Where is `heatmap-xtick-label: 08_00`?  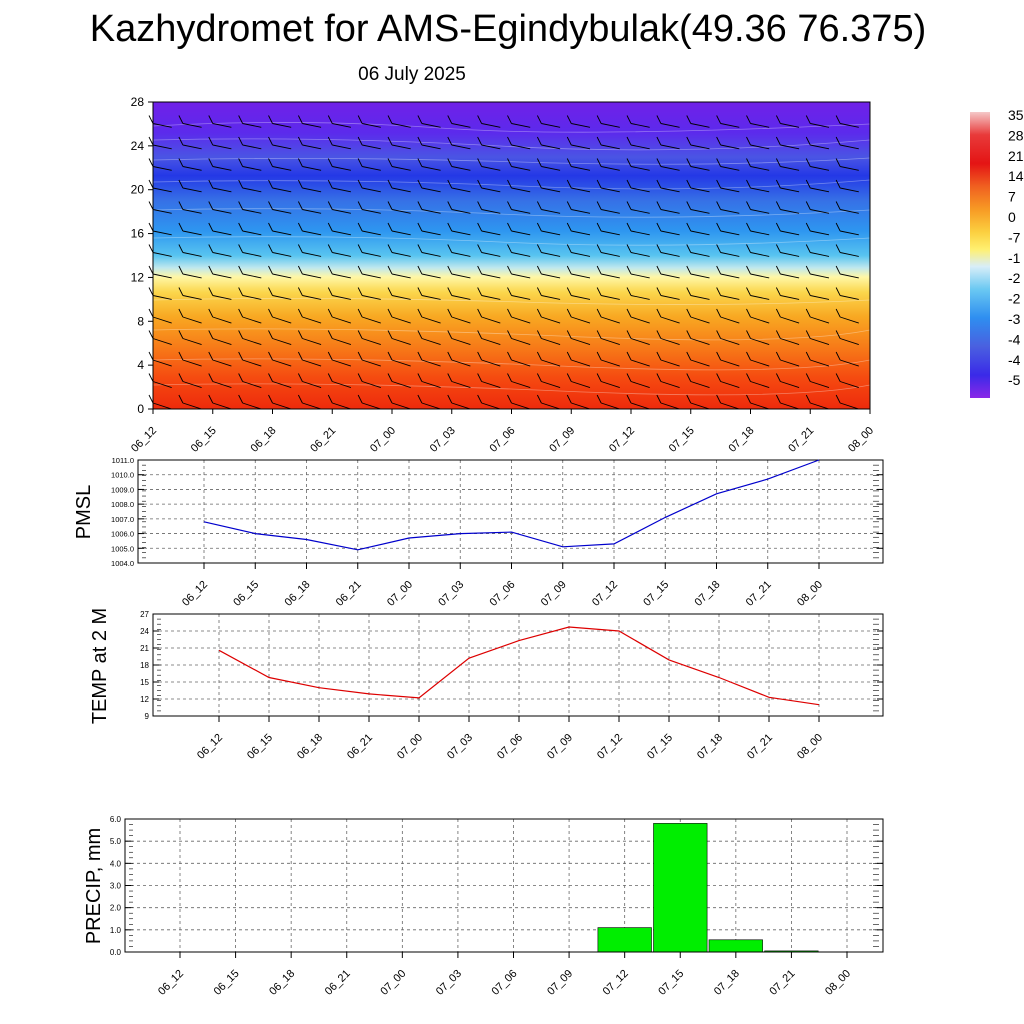 heatmap-xtick-label: 08_00 is located at coordinates (861, 440).